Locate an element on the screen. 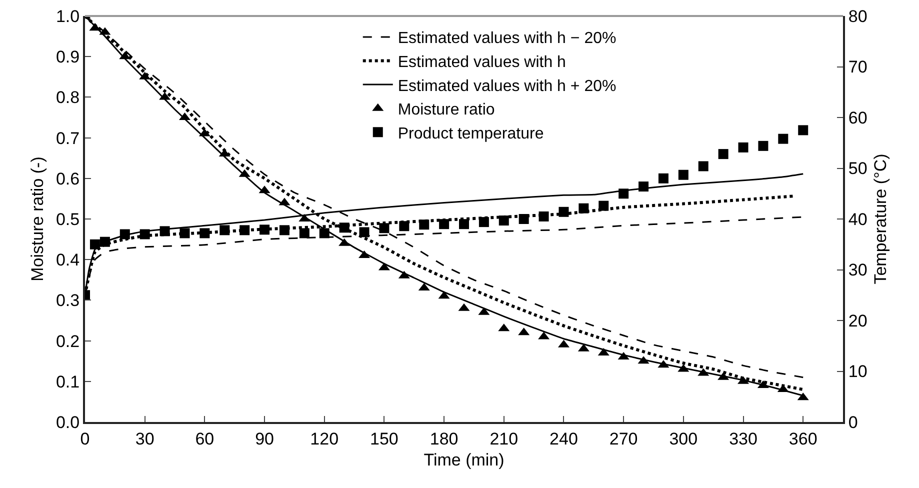 Image resolution: width=919 pixels, height=488 pixels. y2-tick-label: 0 is located at coordinates (853, 422).